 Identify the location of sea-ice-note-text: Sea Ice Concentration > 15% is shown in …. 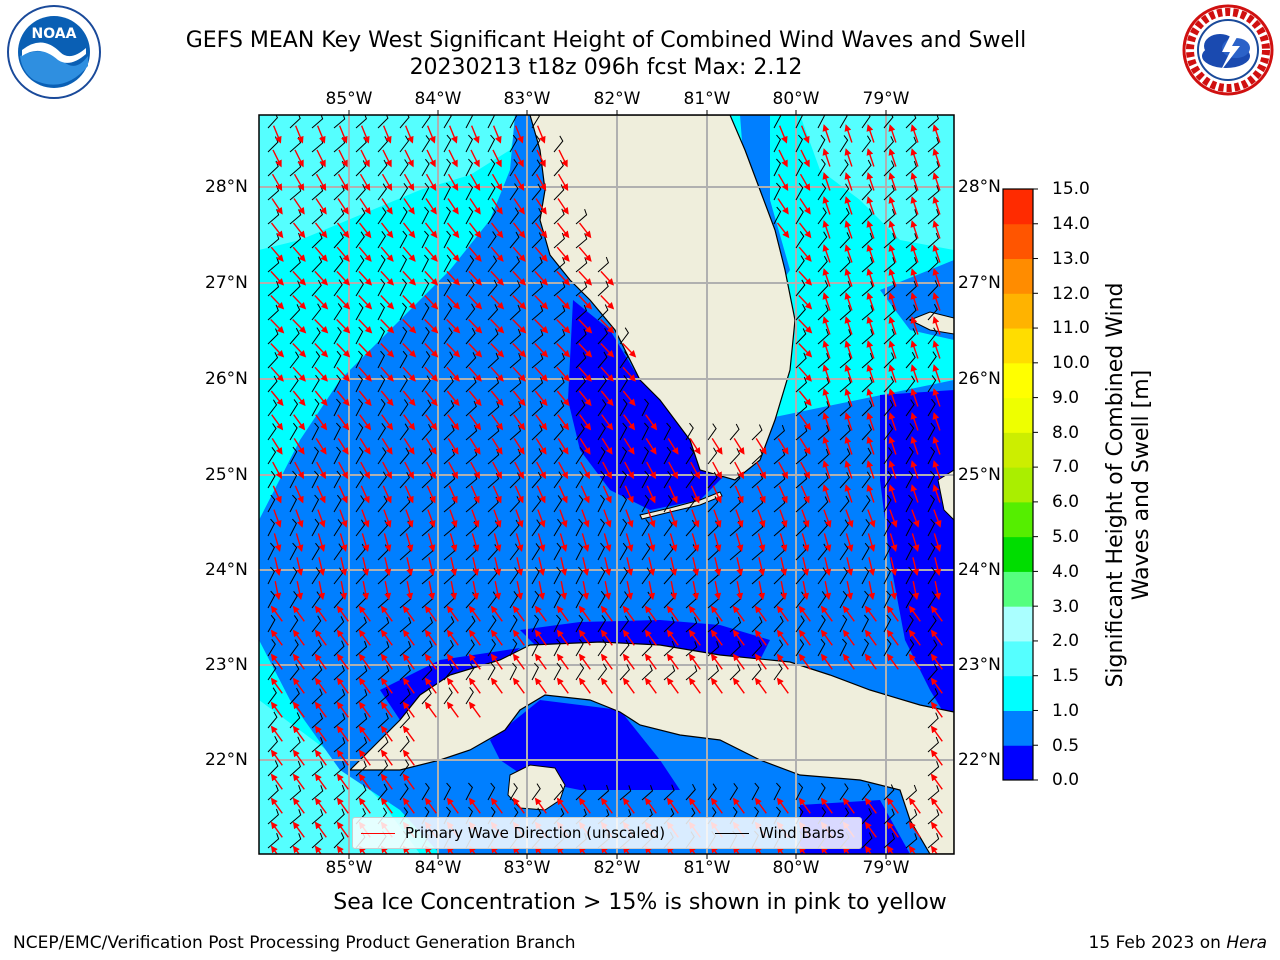
(640, 902).